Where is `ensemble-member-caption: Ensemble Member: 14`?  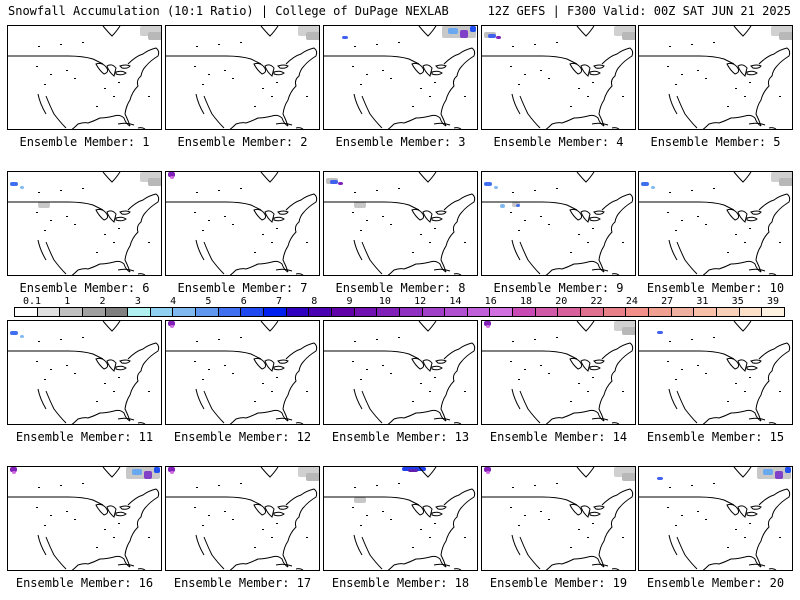 ensemble-member-caption: Ensemble Member: 14 is located at coordinates (558, 437).